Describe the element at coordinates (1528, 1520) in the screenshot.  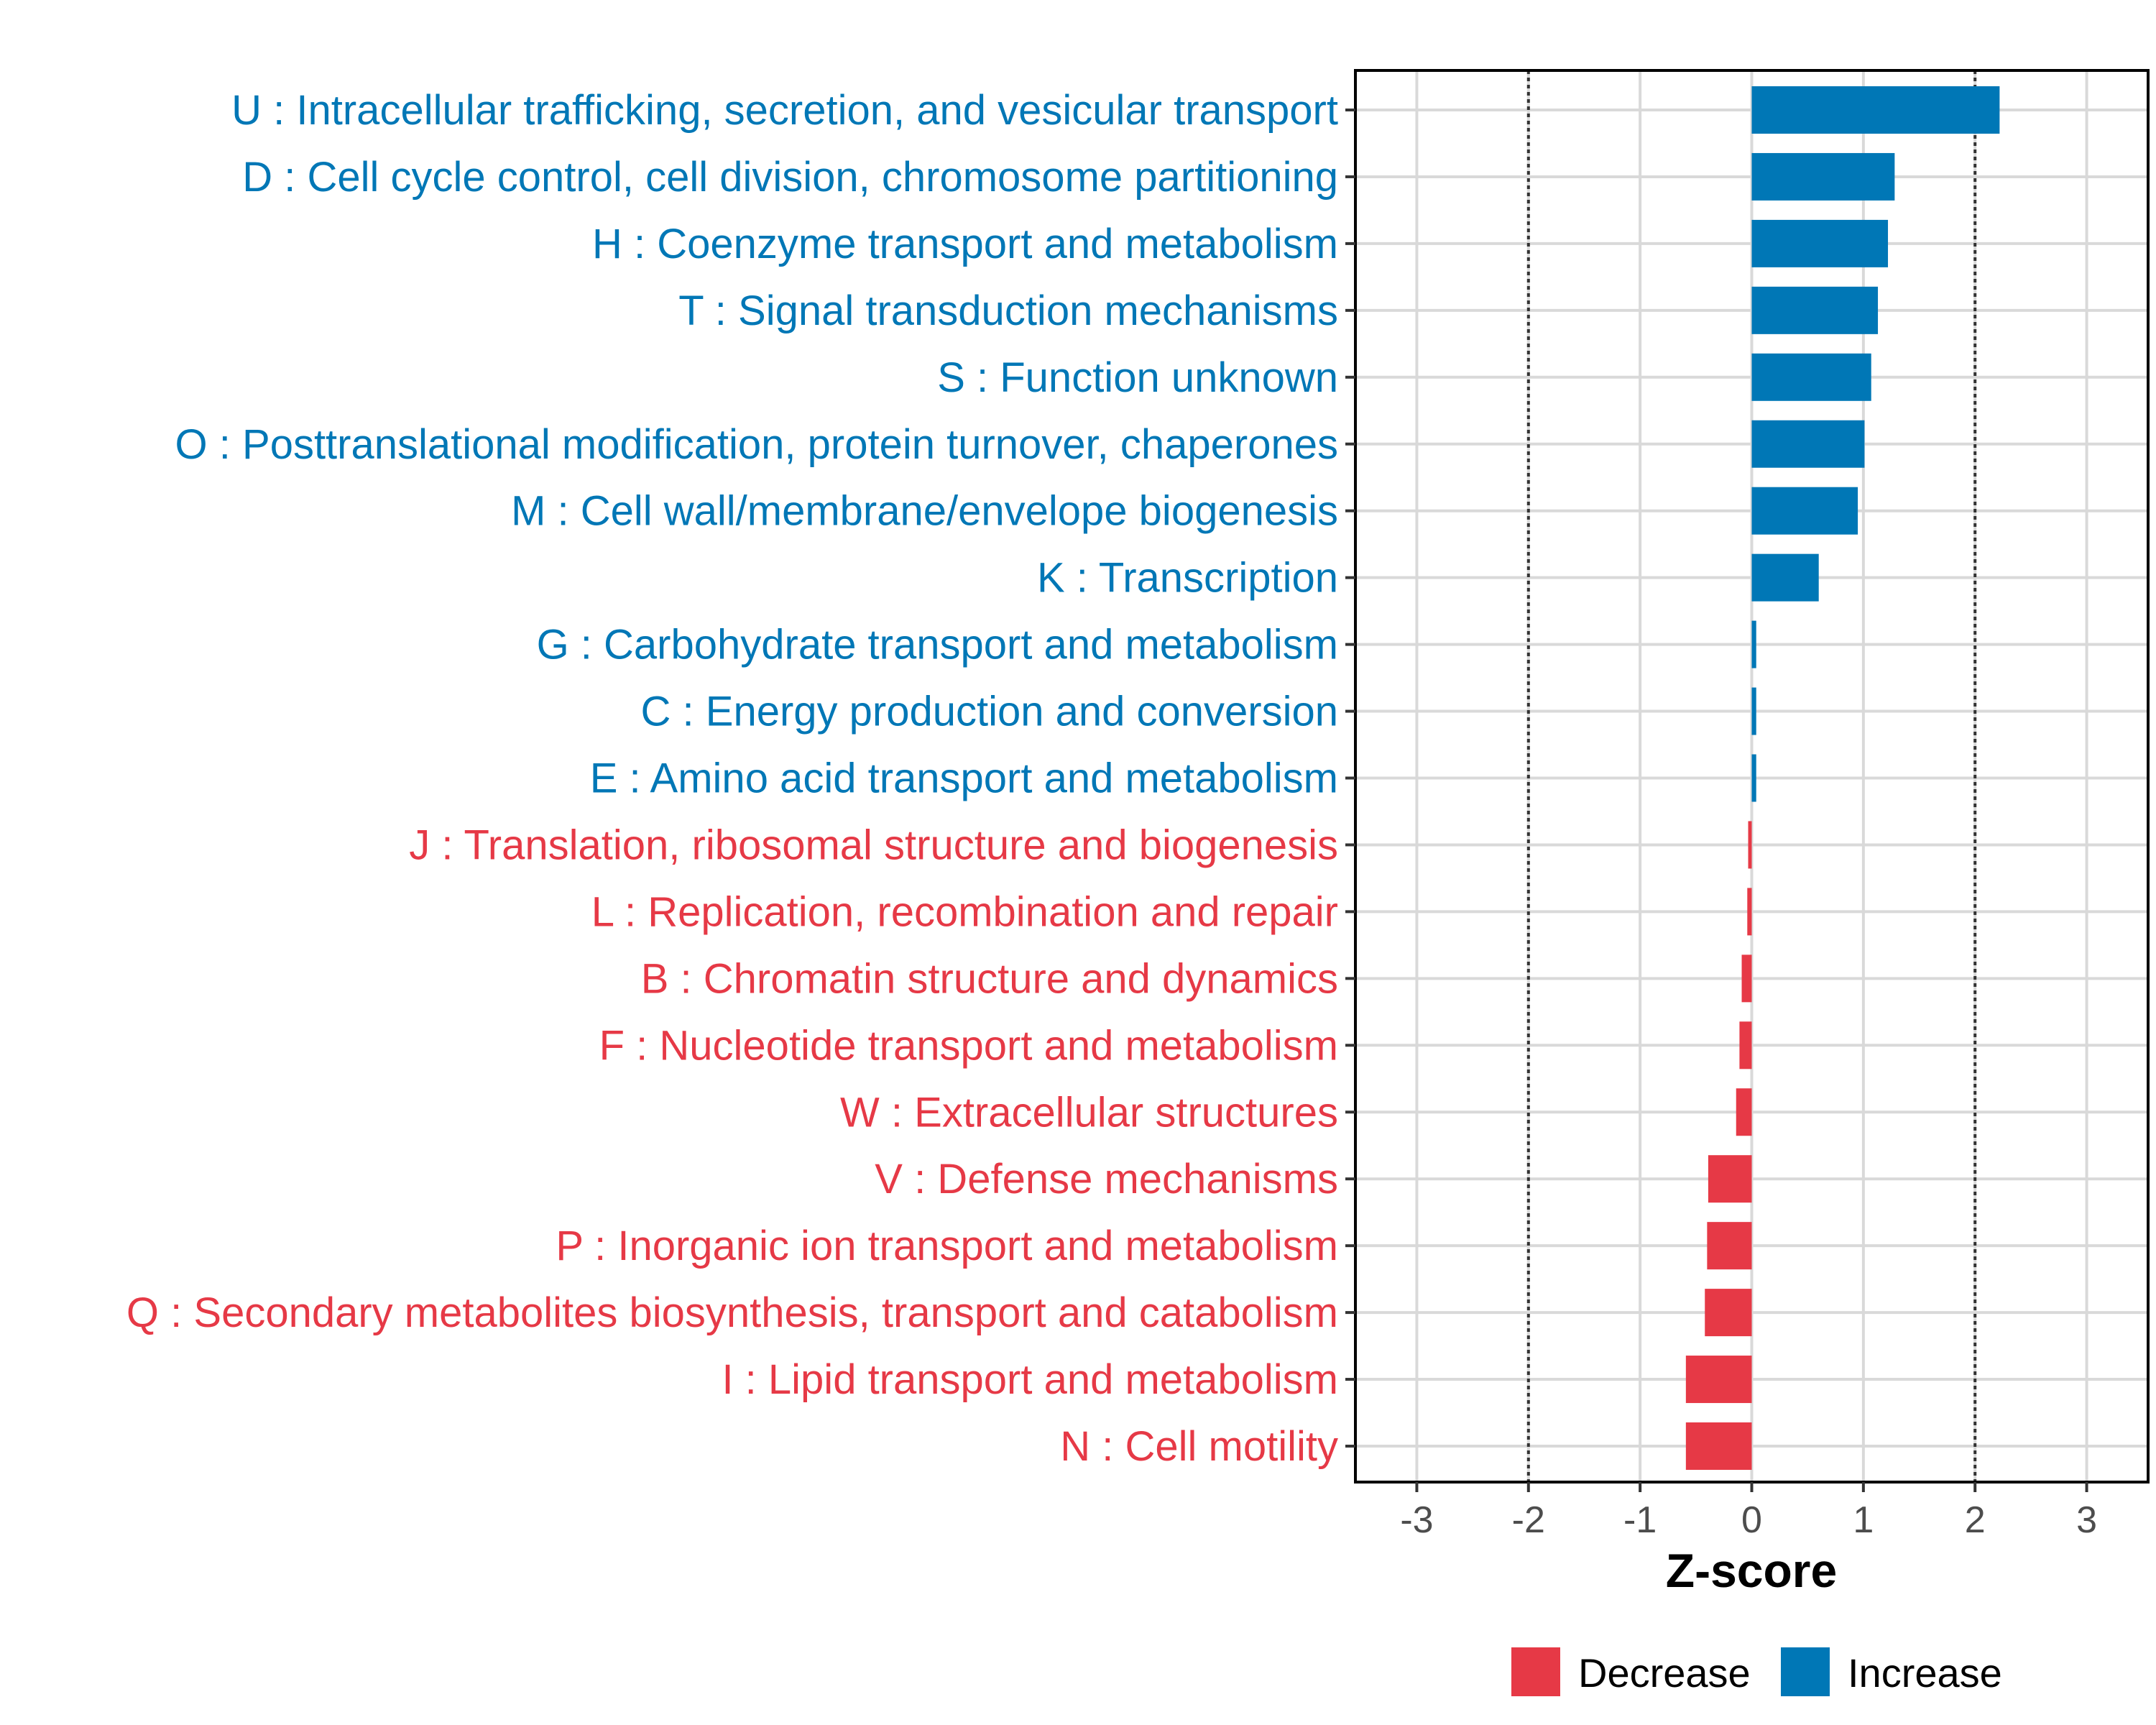
I see `x-tick-label-1: -2` at that location.